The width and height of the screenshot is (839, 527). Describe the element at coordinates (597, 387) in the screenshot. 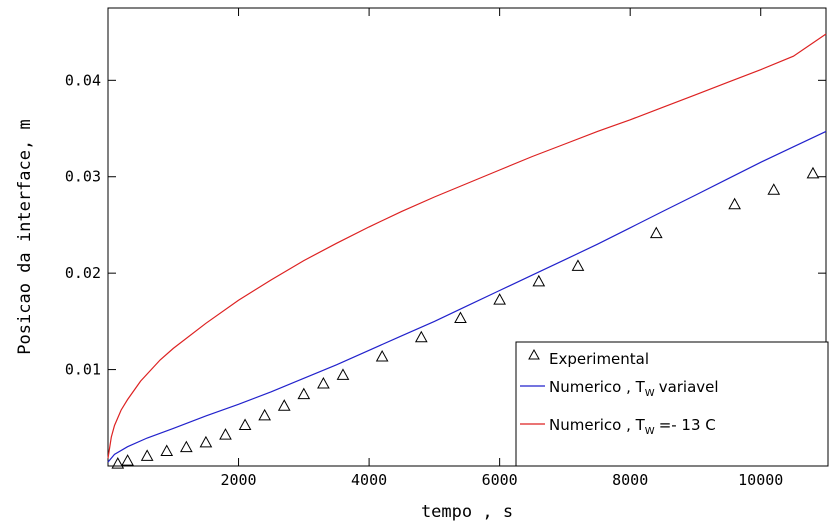

I see `legend-label-tw-variavel-main: Numerico , T` at that location.